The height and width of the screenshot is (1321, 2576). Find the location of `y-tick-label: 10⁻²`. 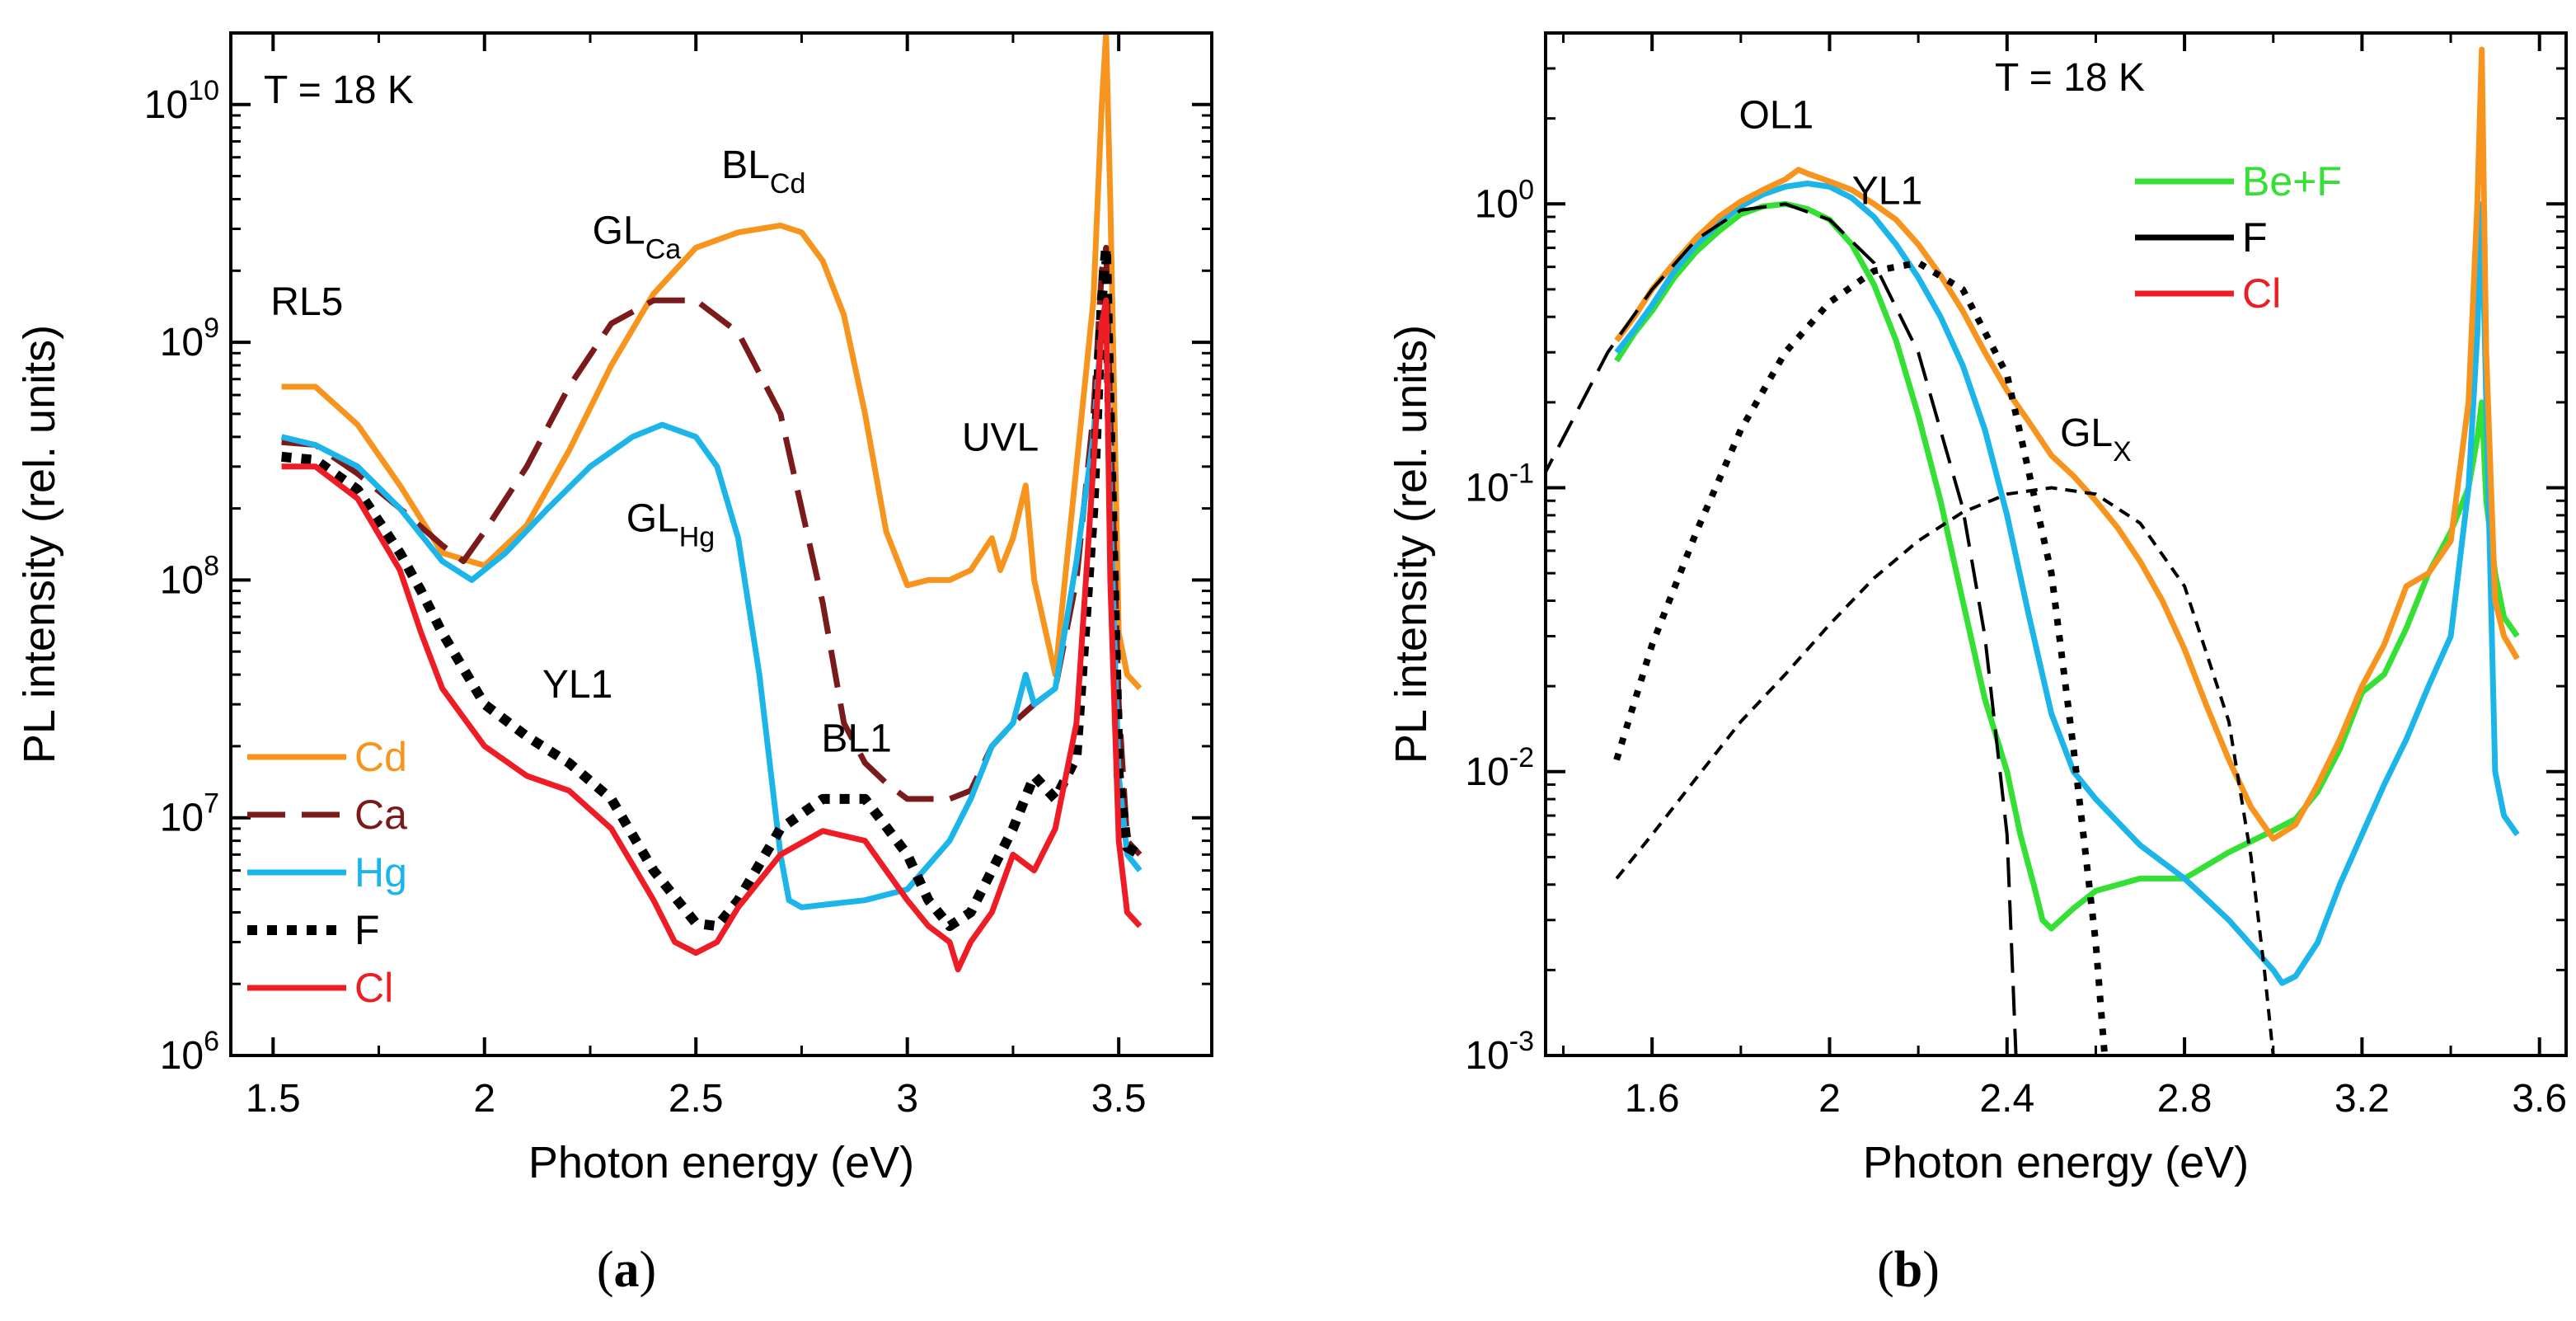

y-tick-label: 10⁻² is located at coordinates (1500, 768).